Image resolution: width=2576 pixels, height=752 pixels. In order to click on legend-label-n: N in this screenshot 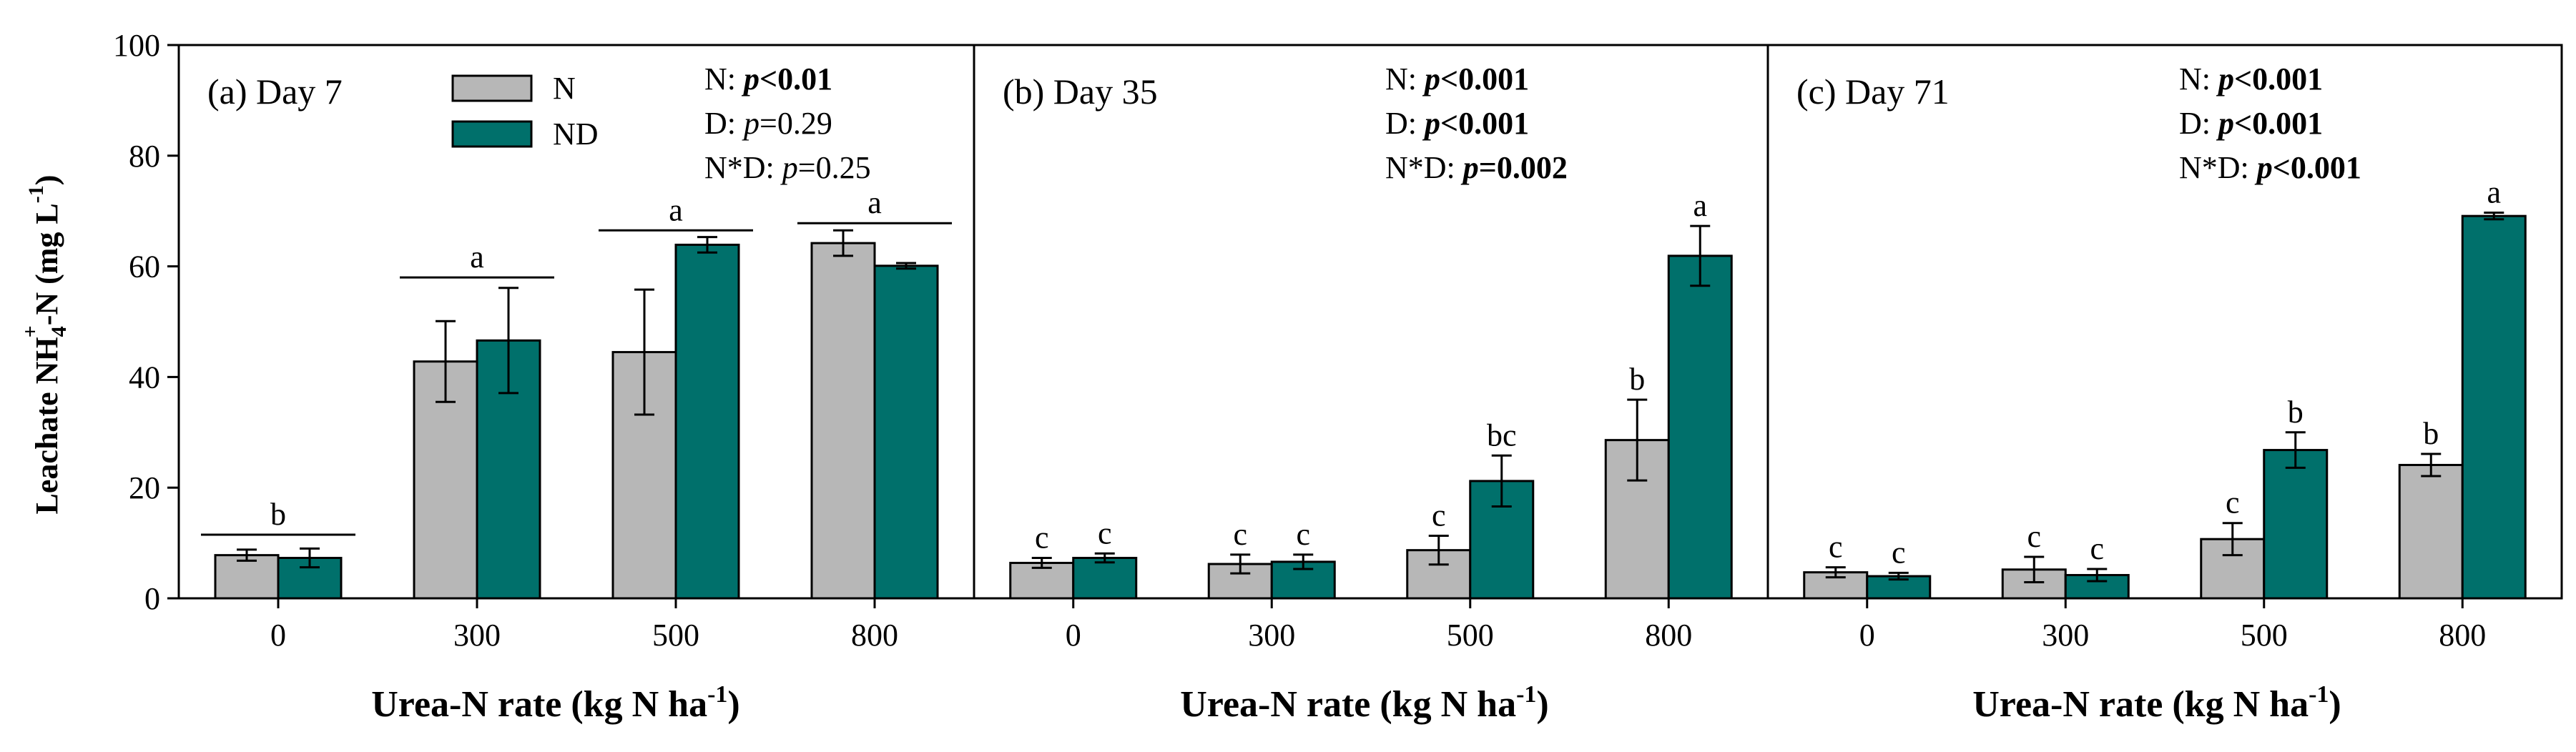, I will do `click(564, 88)`.